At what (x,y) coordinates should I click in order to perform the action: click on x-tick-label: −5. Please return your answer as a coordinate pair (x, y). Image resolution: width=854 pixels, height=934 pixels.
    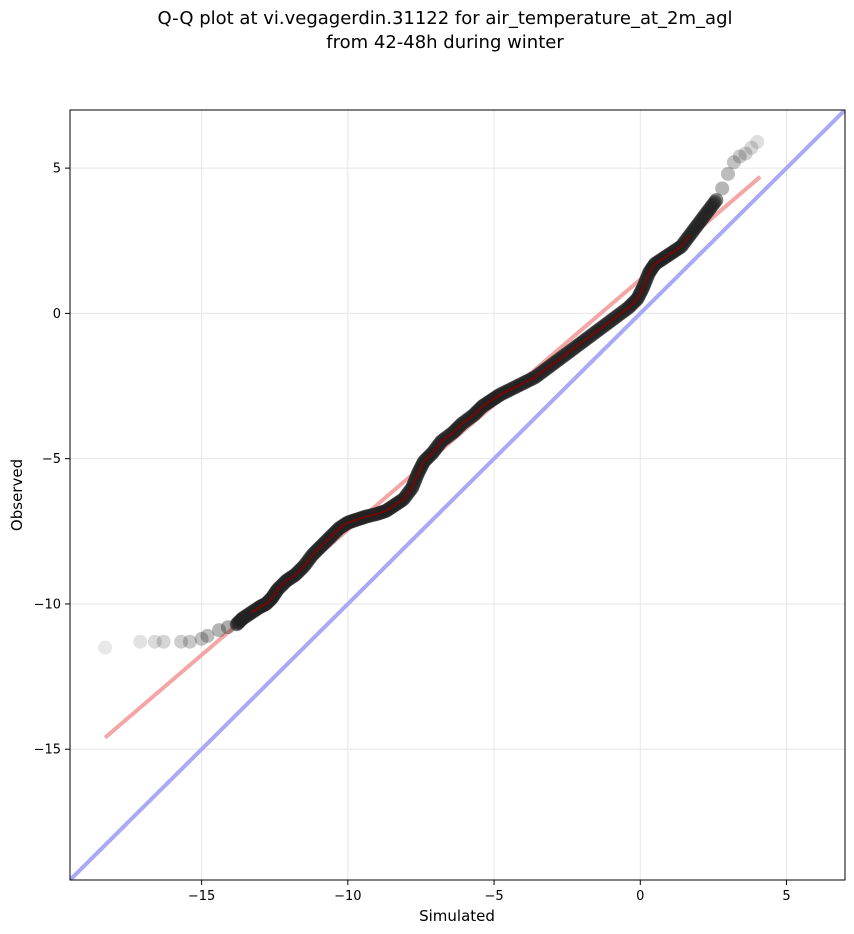
    Looking at the image, I should click on (493, 896).